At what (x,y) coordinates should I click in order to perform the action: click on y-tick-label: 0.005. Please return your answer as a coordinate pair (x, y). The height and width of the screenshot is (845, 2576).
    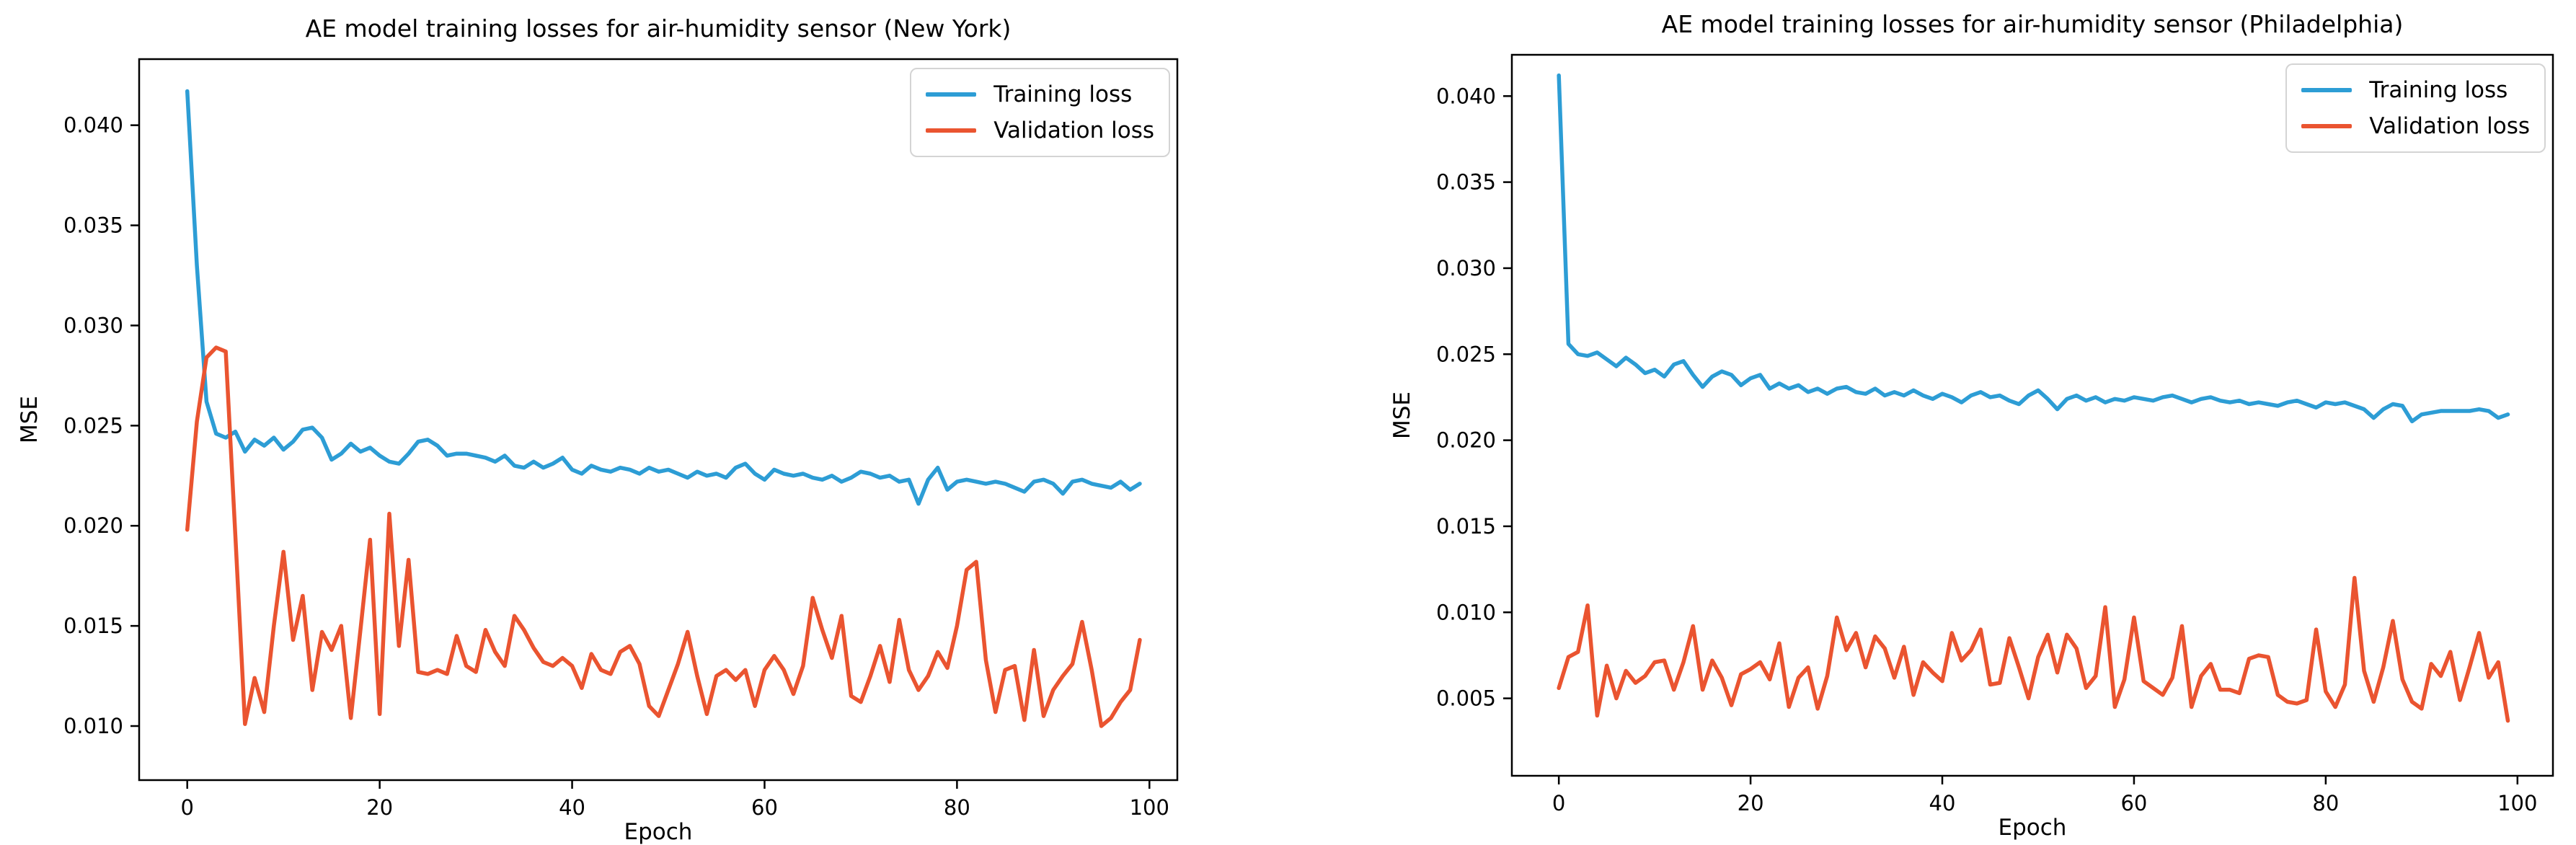
    Looking at the image, I should click on (1466, 698).